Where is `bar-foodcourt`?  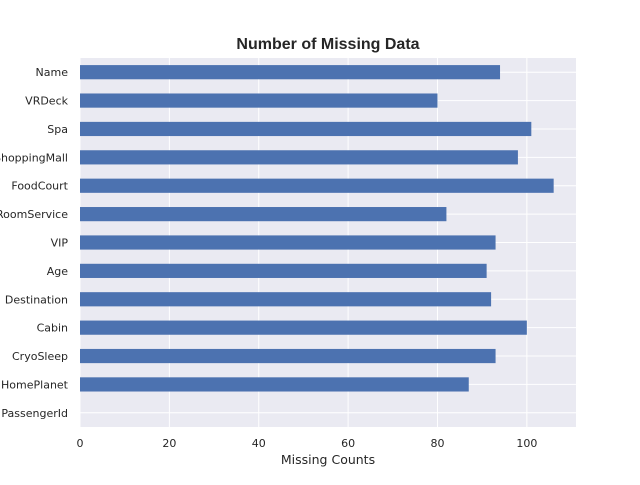 bar-foodcourt is located at coordinates (317, 185).